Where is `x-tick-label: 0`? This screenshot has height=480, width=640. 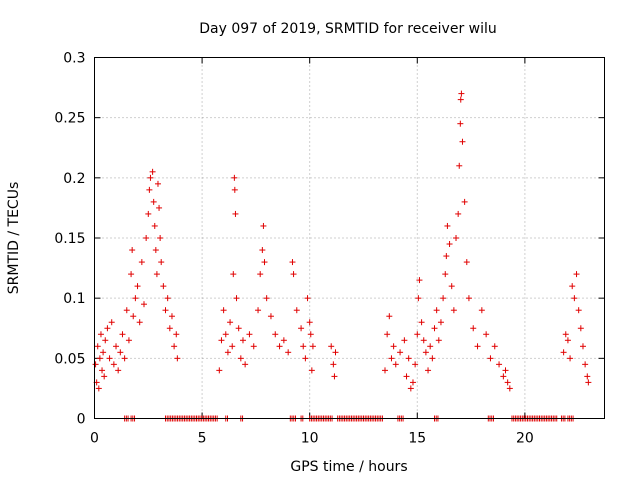 x-tick-label: 0 is located at coordinates (94, 439).